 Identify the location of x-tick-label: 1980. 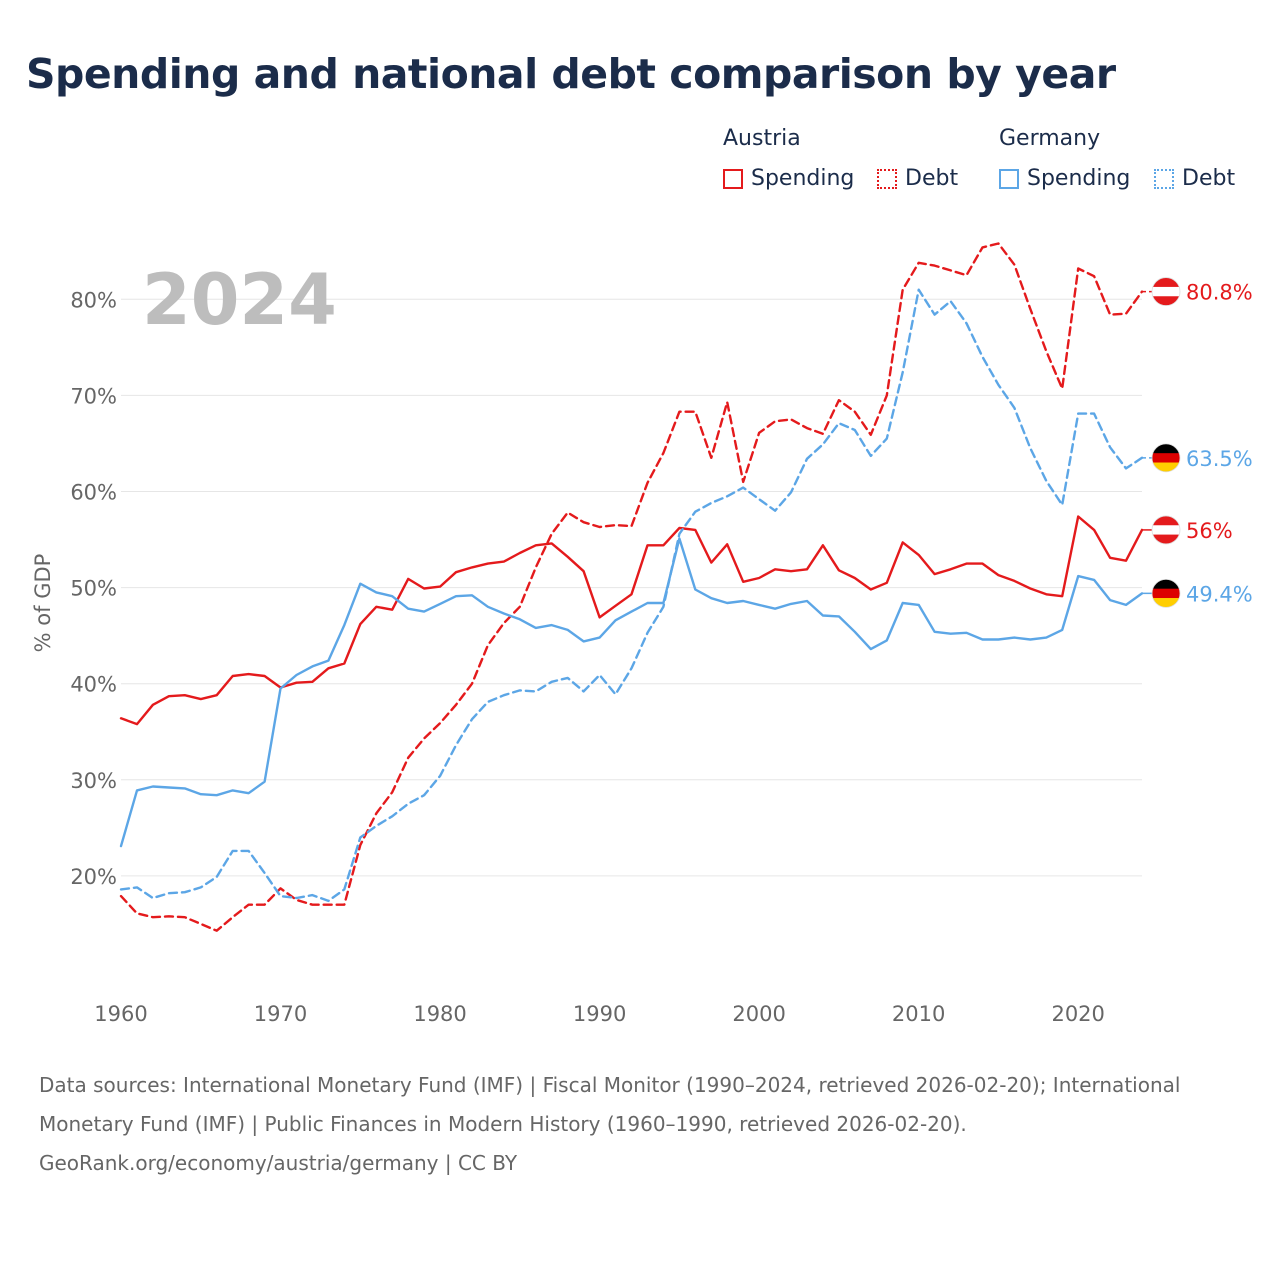
(439, 1014).